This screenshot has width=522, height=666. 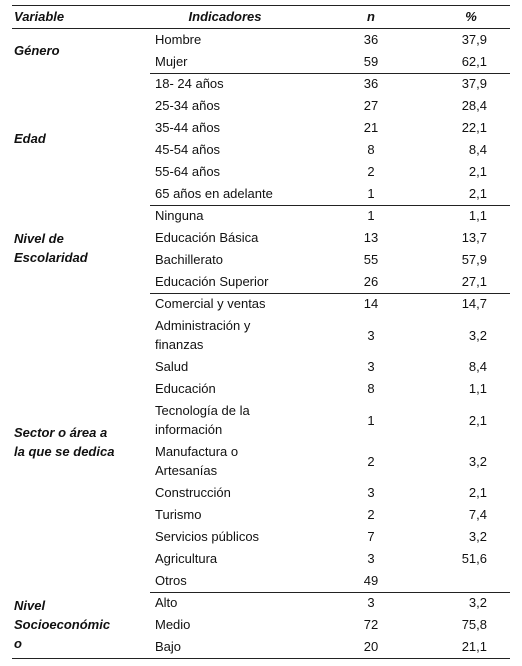 I want to click on variable-label: Escolaridad, so click(x=51, y=257).